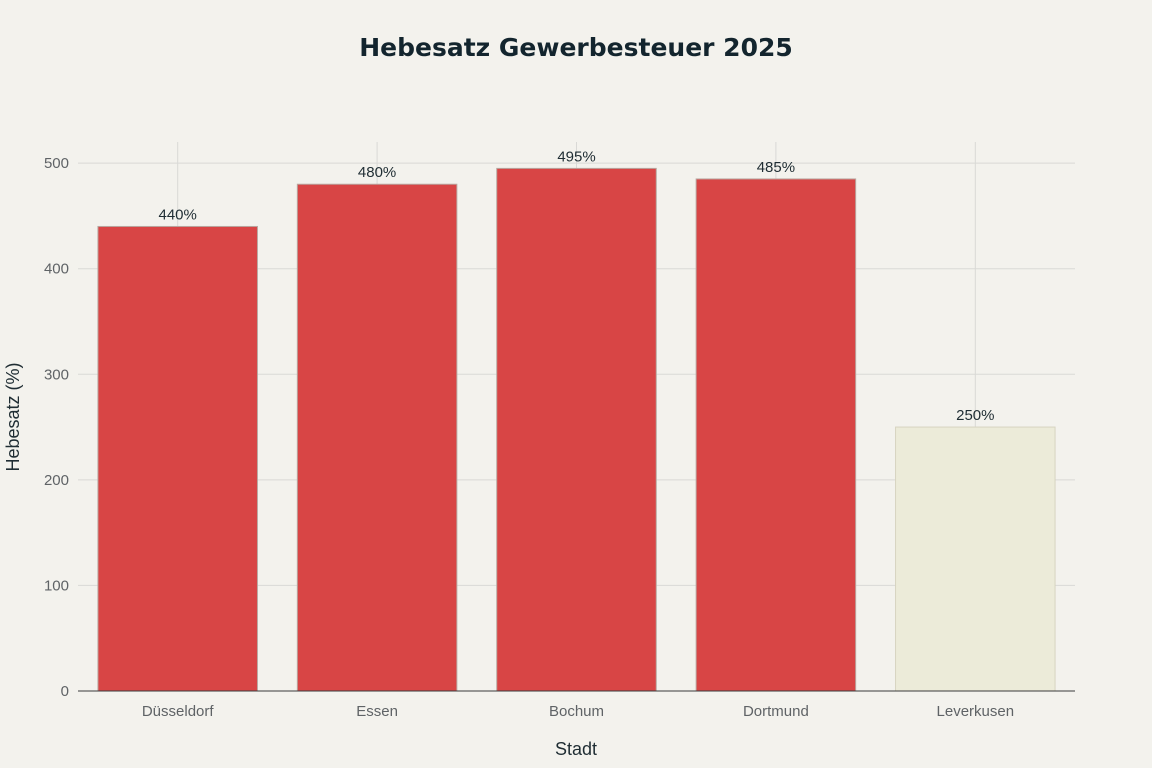 The image size is (1152, 768). I want to click on chart-title: Hebesatz Gewerbesteuer 2025, so click(576, 47).